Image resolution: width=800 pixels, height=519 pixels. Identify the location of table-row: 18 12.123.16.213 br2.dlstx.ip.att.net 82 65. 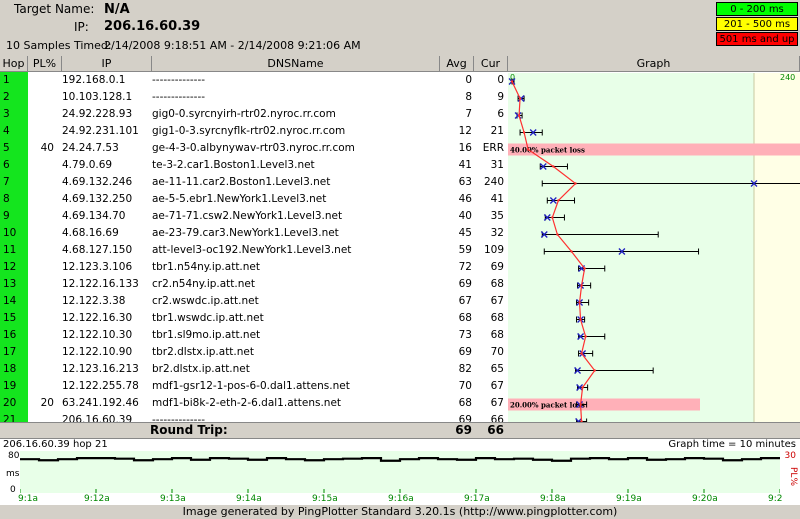
(254, 369).